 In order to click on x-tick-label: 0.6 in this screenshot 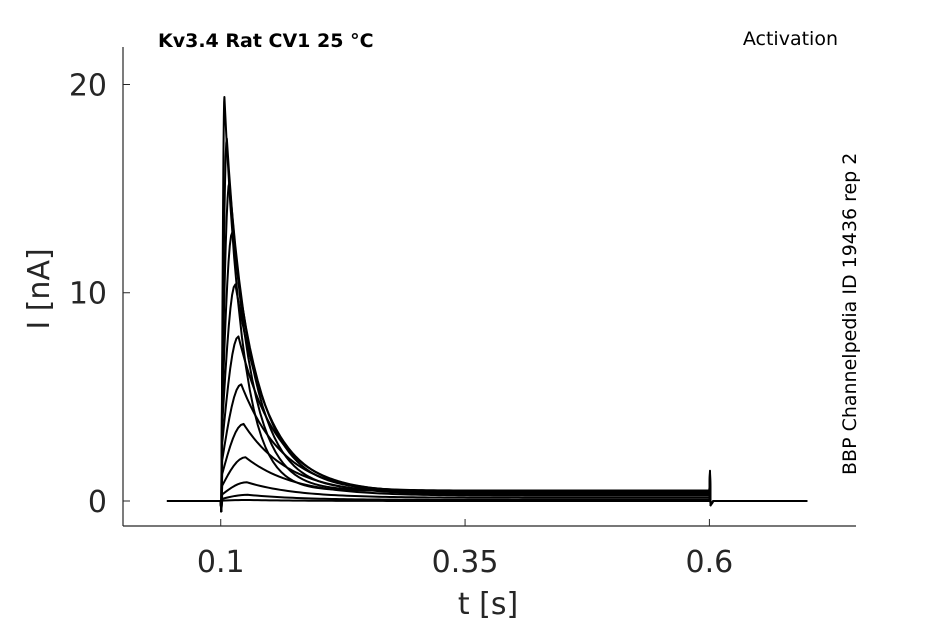, I will do `click(710, 562)`.